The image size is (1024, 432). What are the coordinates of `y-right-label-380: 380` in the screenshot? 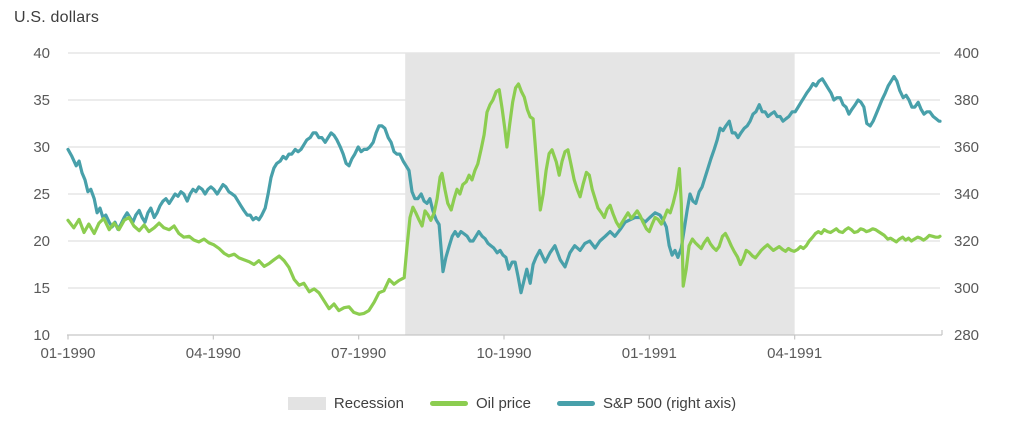 It's located at (966, 100).